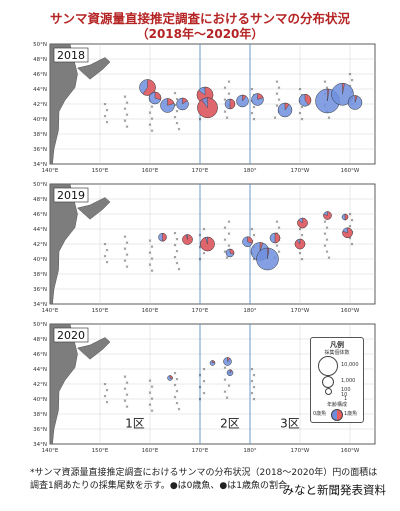 Image resolution: width=400 pixels, height=511 pixels. Describe the element at coordinates (230, 424) in the screenshot. I see `zone-label-2: 2区` at that location.